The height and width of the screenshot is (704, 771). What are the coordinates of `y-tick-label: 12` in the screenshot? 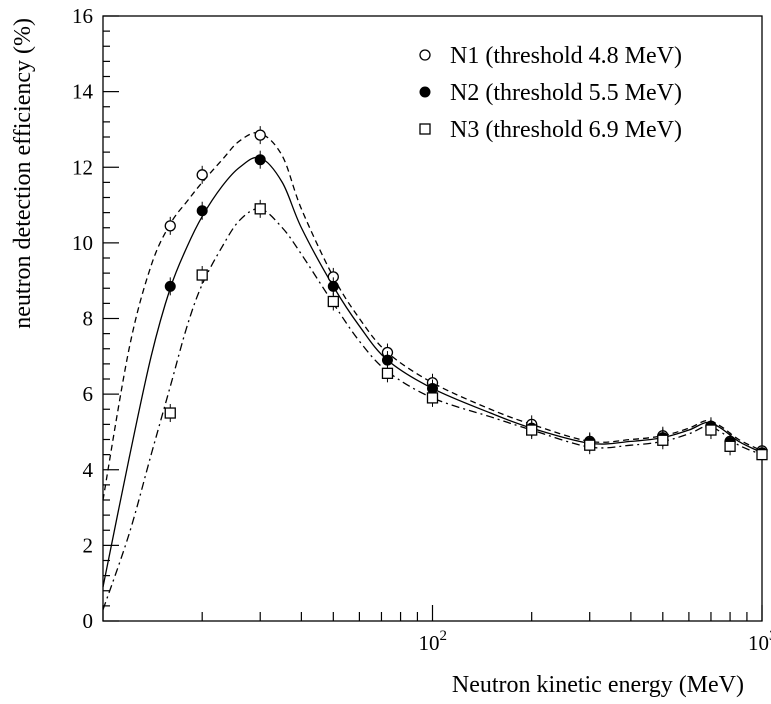 It's located at (82, 167).